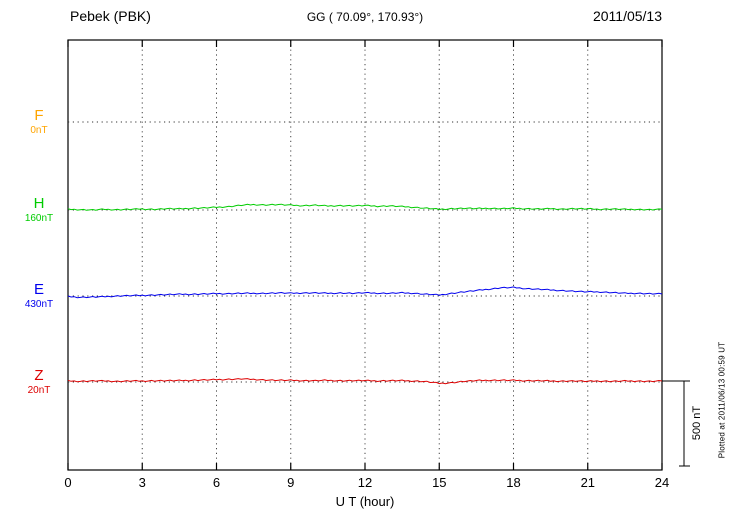 The width and height of the screenshot is (730, 520). I want to click on x-tick-21: 21, so click(588, 482).